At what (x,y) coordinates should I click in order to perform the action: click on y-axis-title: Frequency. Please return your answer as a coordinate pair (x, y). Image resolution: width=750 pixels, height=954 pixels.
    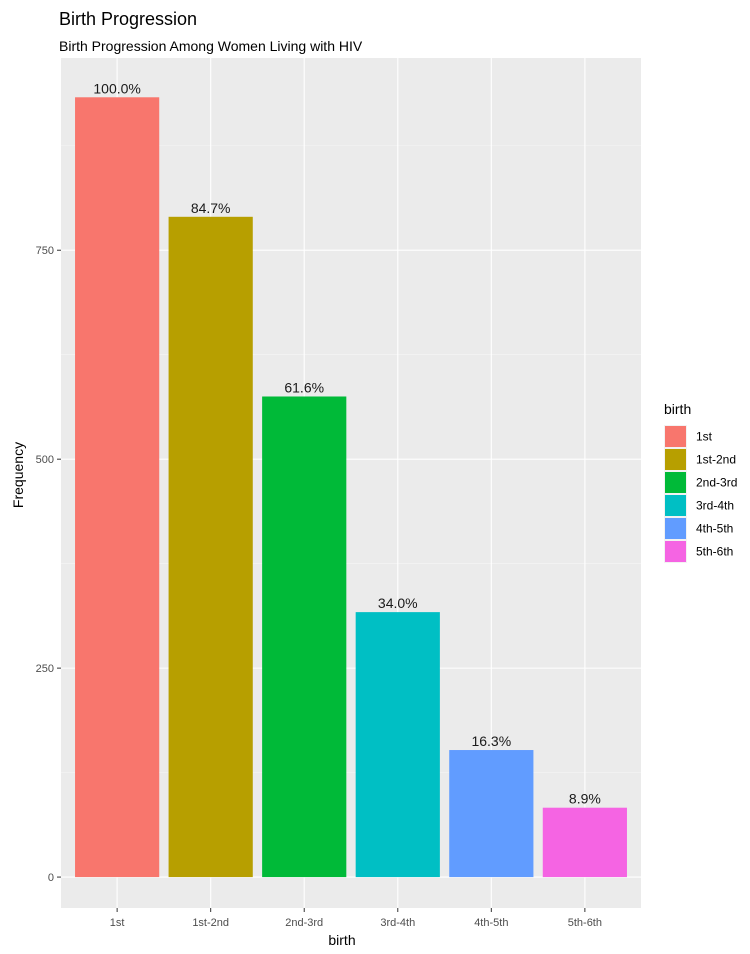
    Looking at the image, I should click on (18, 475).